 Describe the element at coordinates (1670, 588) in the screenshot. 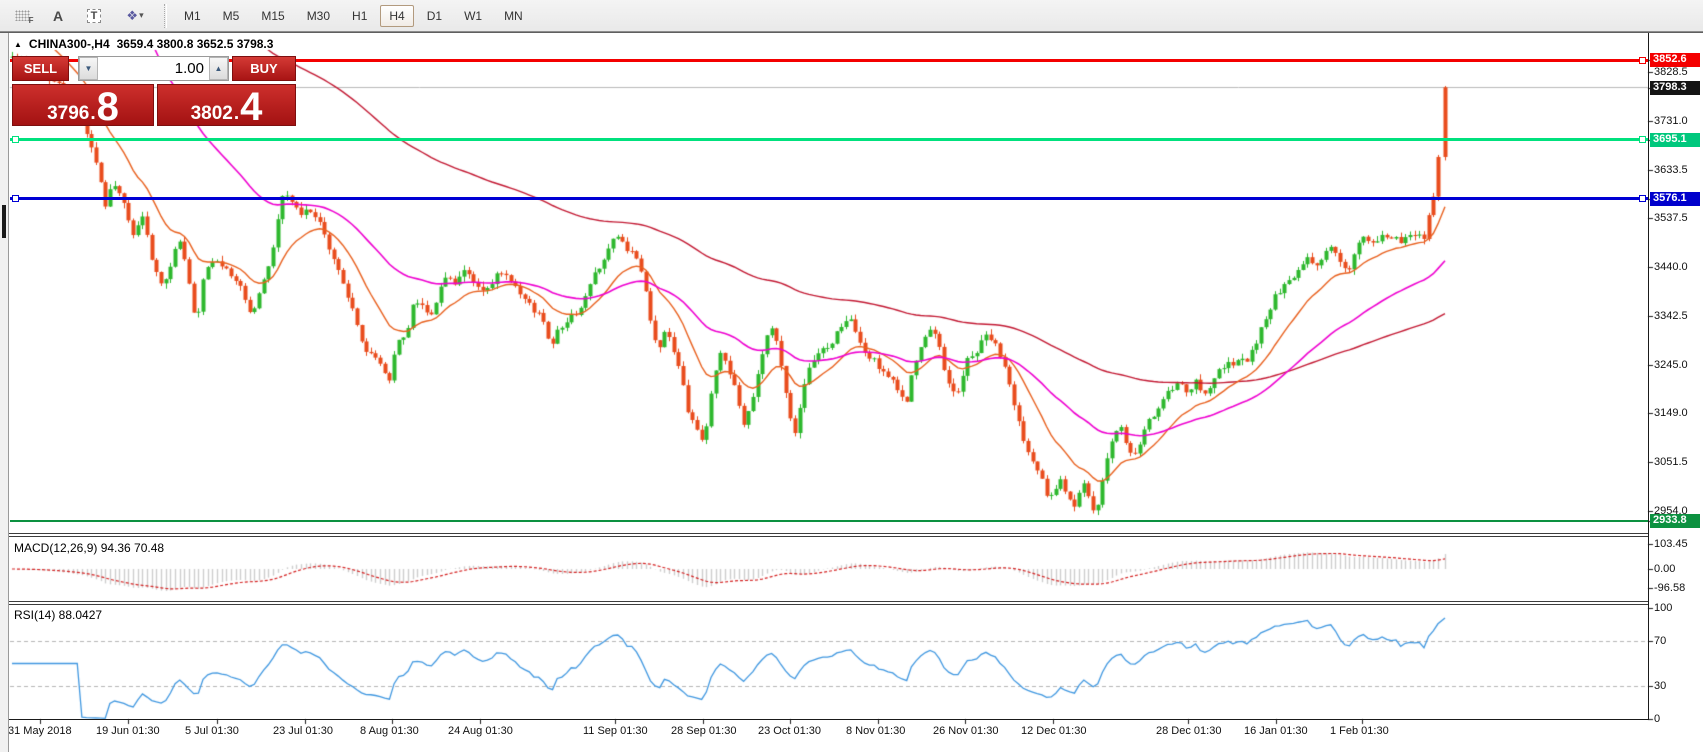

I see `indicator-tick--96.58: -96.58` at that location.